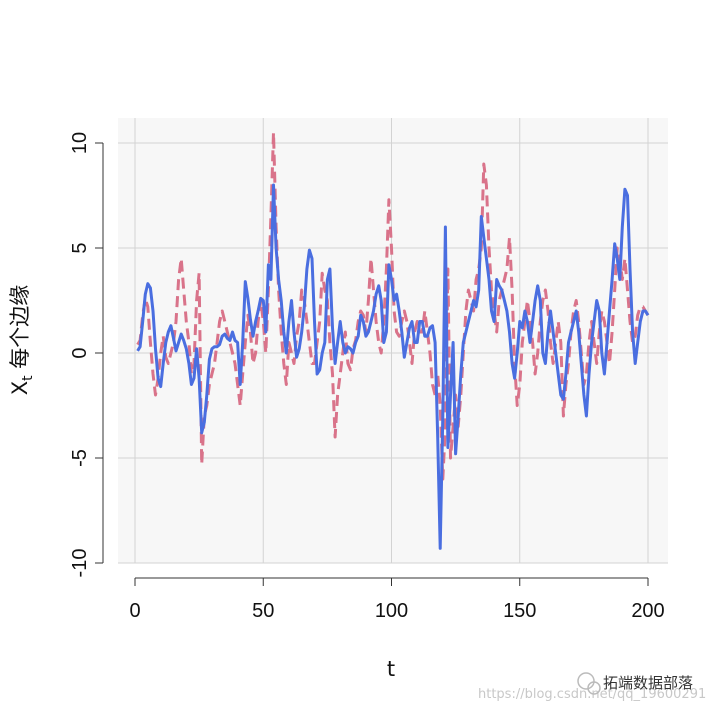  Describe the element at coordinates (134, 611) in the screenshot. I see `x-tick-label: 0` at that location.